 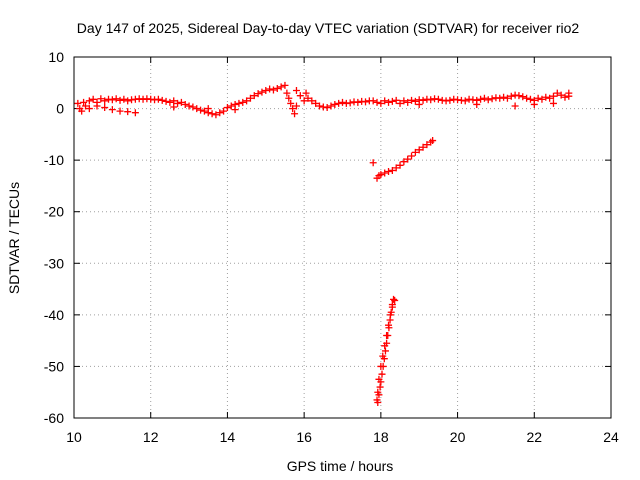 What do you see at coordinates (56, 57) in the screenshot?
I see `y-tick-label: 10` at bounding box center [56, 57].